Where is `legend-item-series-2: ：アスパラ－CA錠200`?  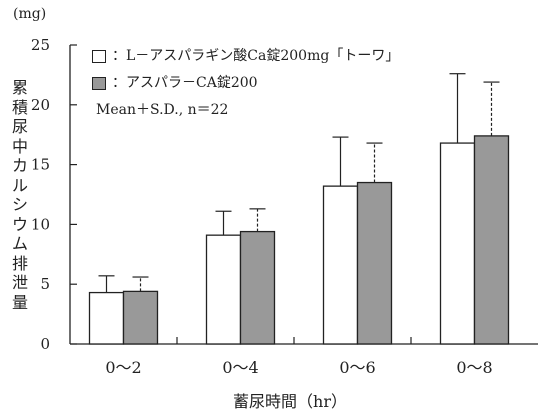
legend-item-series-2: ：アスパラ－CA錠200 is located at coordinates (245, 83).